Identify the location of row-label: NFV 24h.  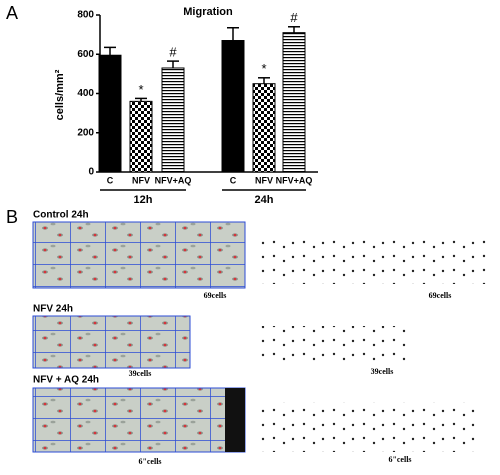
(53, 309).